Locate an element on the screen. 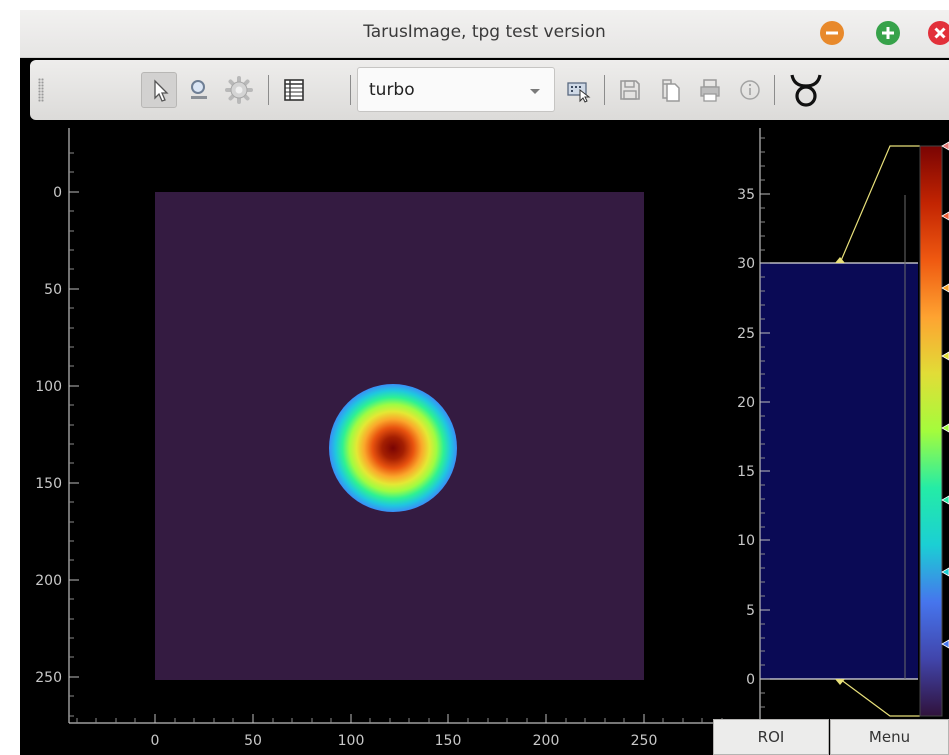 Image resolution: width=949 pixels, height=755 pixels. histogram-tick-label: 15 is located at coordinates (746, 472).